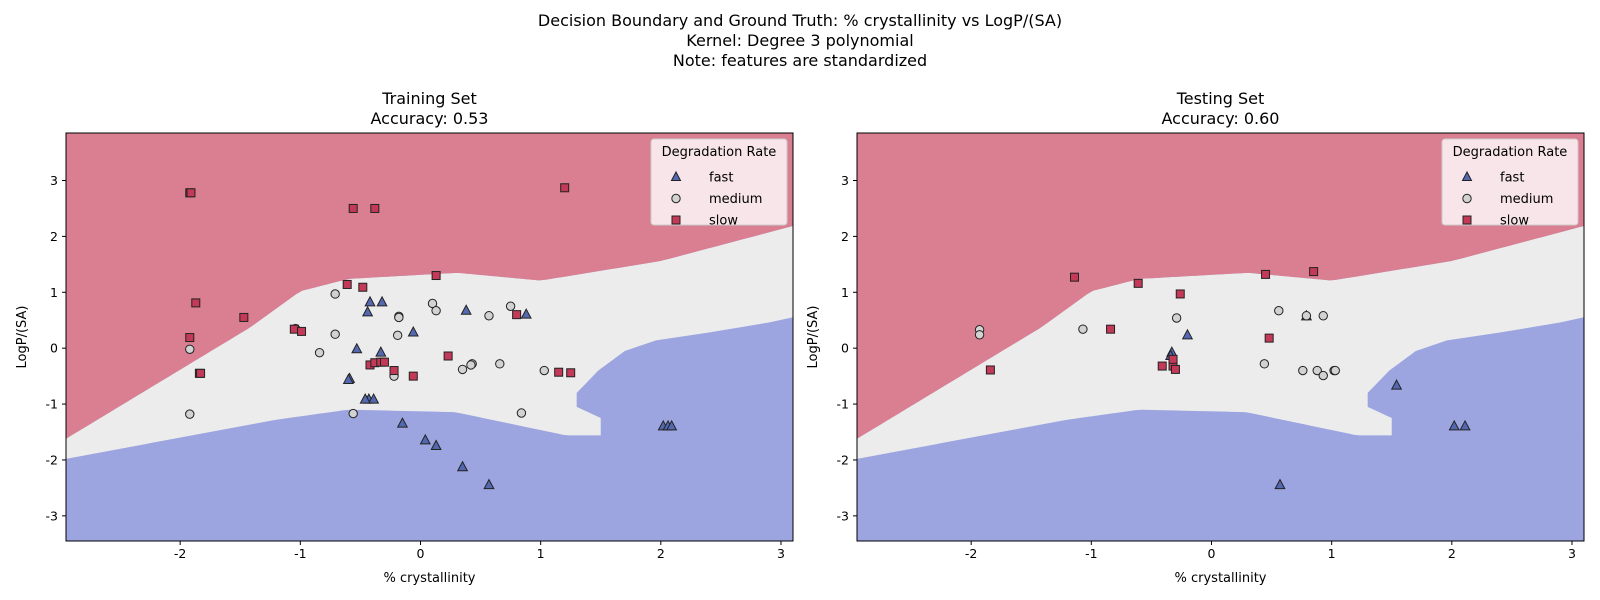  Describe the element at coordinates (430, 118) in the screenshot. I see `panel-subtitle: Accuracy: 0.53` at that location.